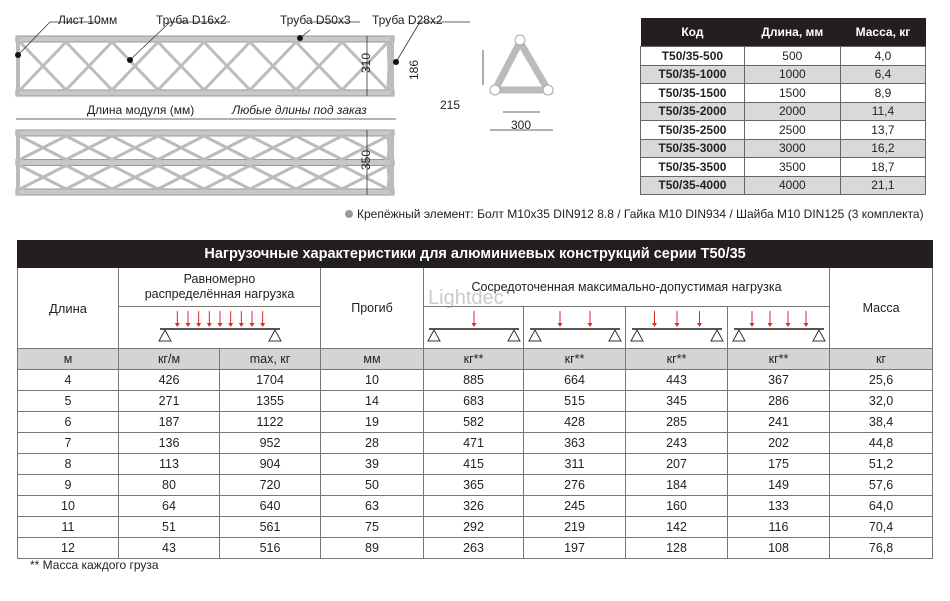 Image resolution: width=950 pixels, height=601 pixels. I want to click on table-row: 11 51 561 75 292 219 142 116 70,4, so click(475, 527).